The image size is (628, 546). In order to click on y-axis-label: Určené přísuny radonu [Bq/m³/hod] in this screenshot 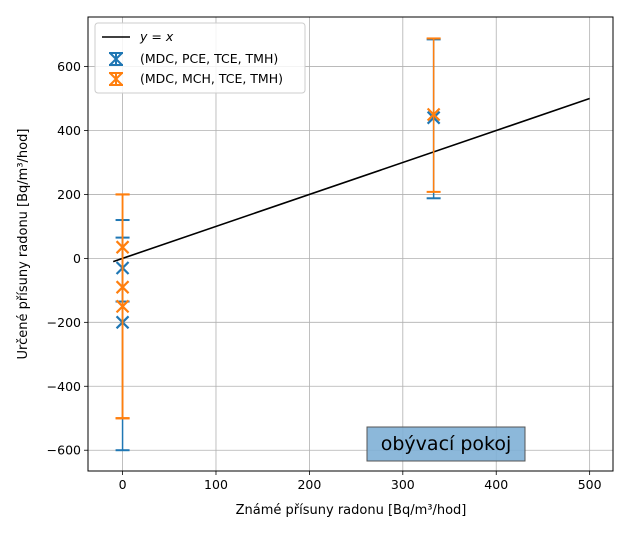, I will do `click(23, 244)`.